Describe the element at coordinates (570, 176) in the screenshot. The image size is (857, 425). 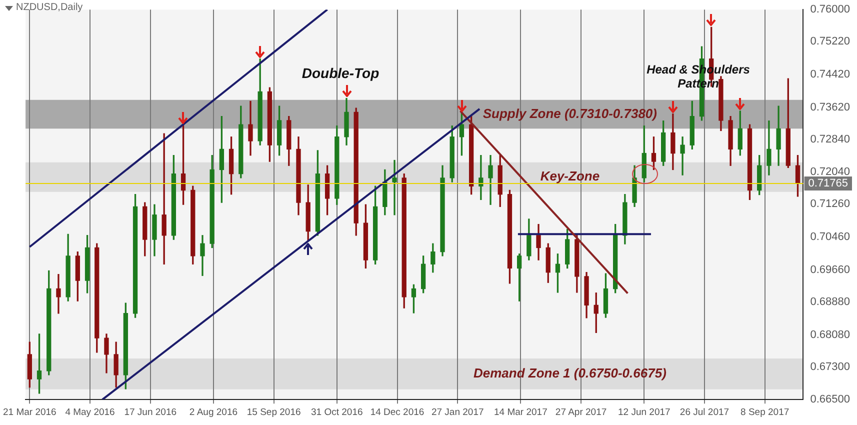
I see `band-label: Key-Zone` at that location.